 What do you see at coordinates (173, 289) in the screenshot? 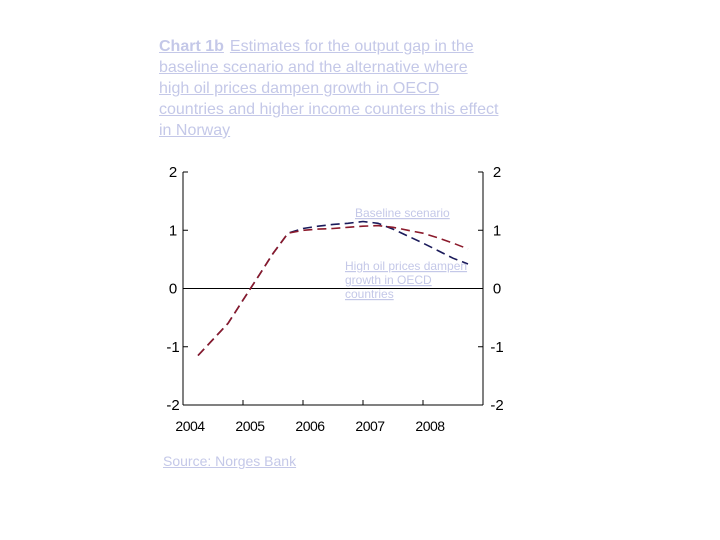
I see `y-tick-label-left: 0` at bounding box center [173, 289].